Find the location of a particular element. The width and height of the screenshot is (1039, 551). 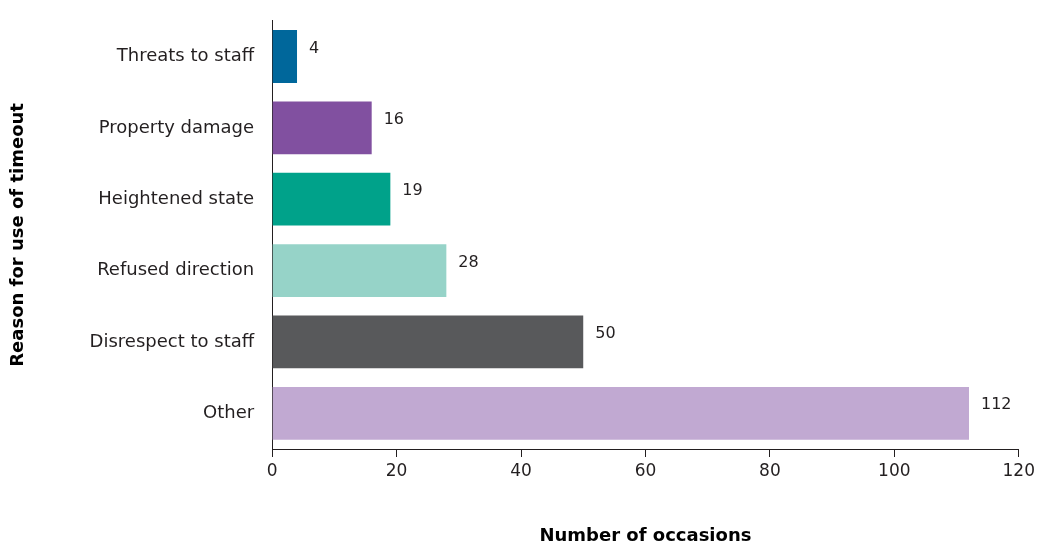

y-tick-label: Property damage is located at coordinates (176, 126).